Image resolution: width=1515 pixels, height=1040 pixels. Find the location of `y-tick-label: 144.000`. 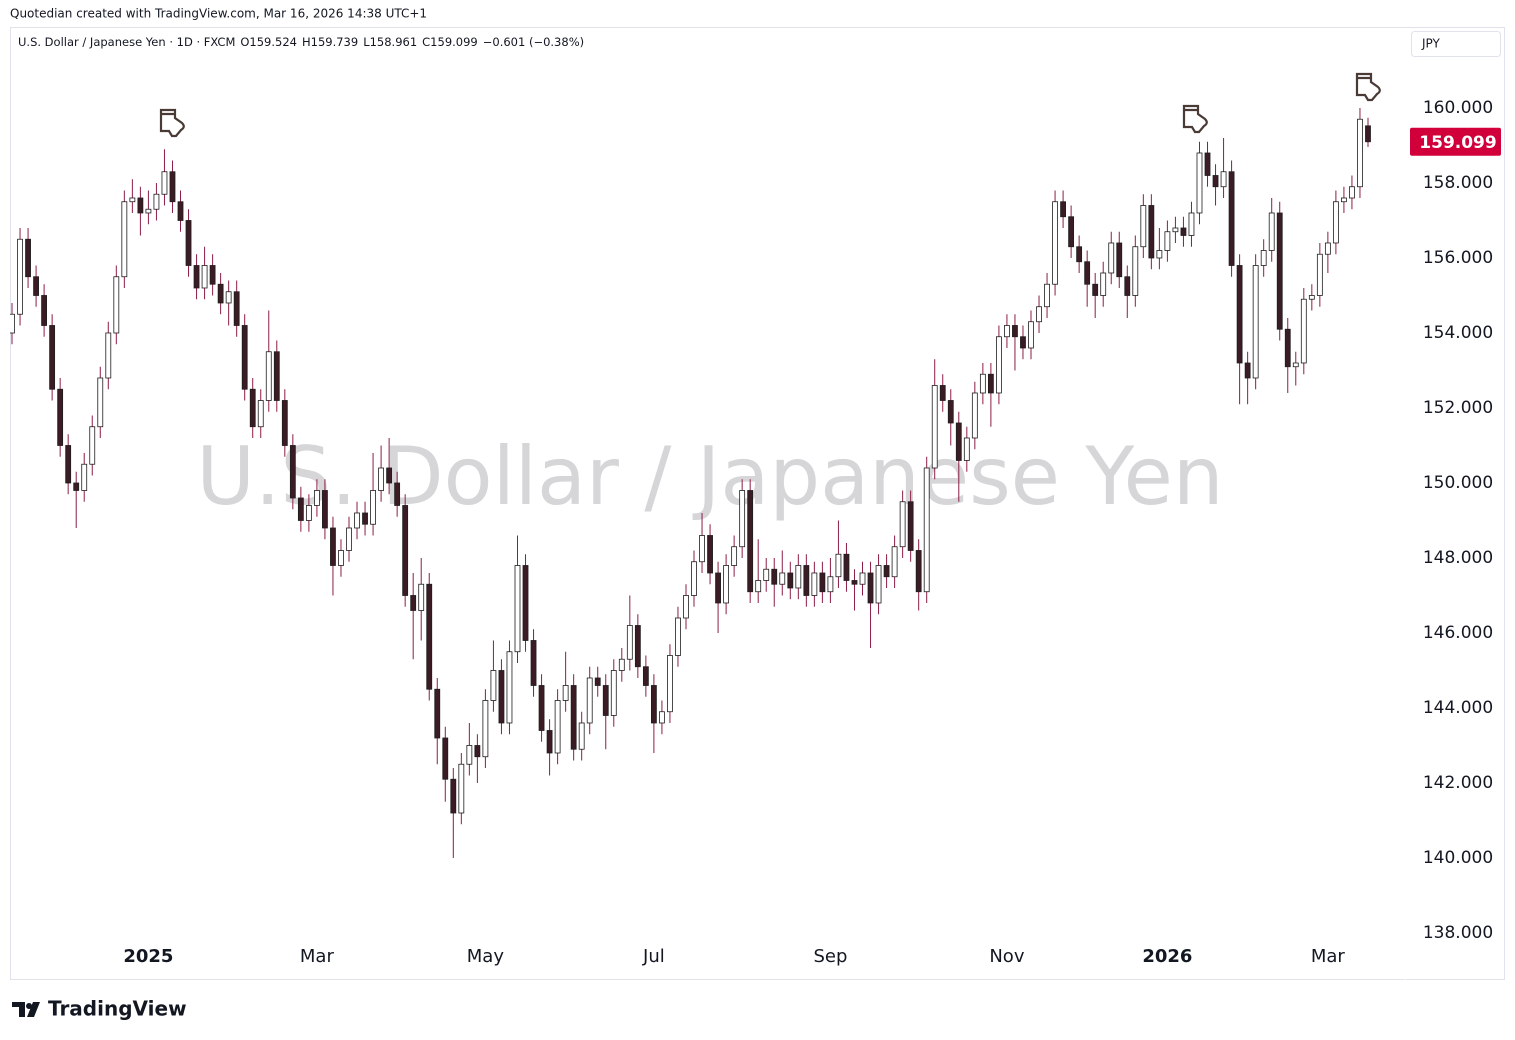

y-tick-label: 144.000 is located at coordinates (1458, 708).